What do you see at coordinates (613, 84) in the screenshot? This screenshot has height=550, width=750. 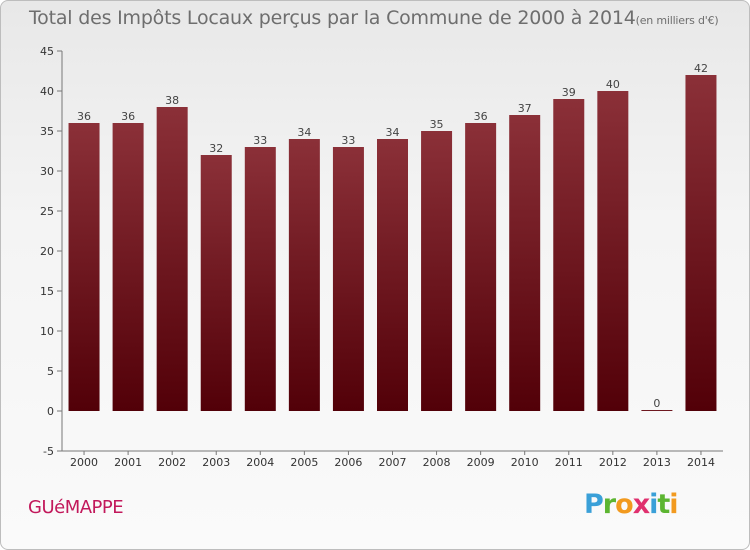 I see `data-label: 40` at bounding box center [613, 84].